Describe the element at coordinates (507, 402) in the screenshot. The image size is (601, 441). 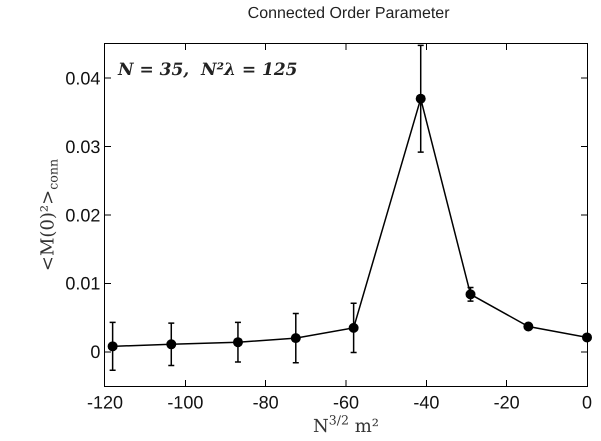
I see `x-tick-label: -20` at that location.